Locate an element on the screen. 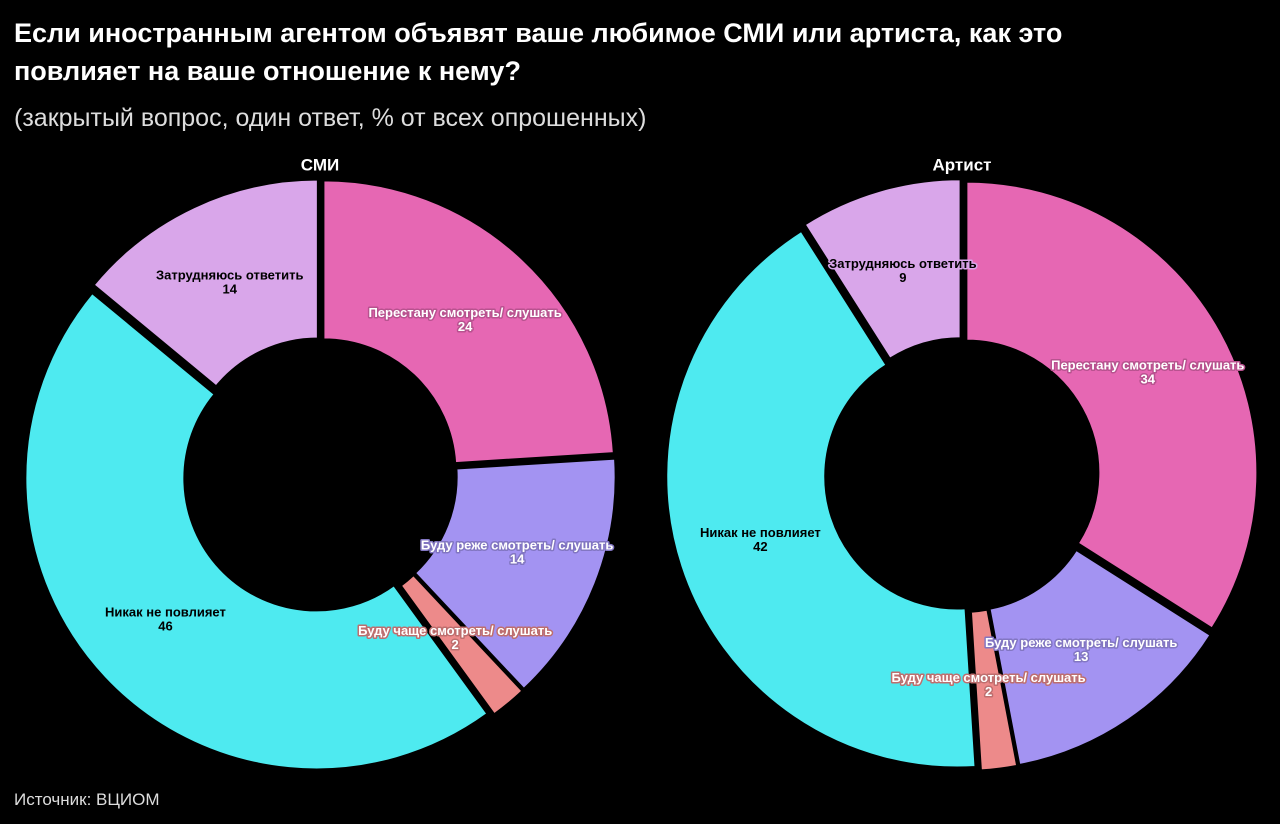 This screenshot has width=1280, height=824. chart-title: Артист is located at coordinates (962, 164).